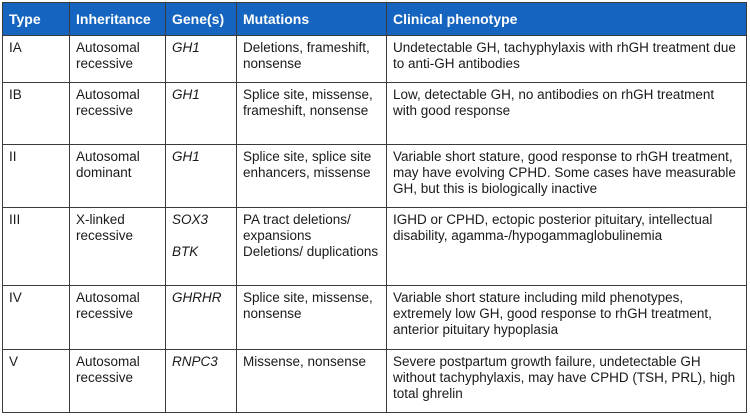 The width and height of the screenshot is (750, 419). Describe the element at coordinates (36, 381) in the screenshot. I see `cell-type: V` at that location.